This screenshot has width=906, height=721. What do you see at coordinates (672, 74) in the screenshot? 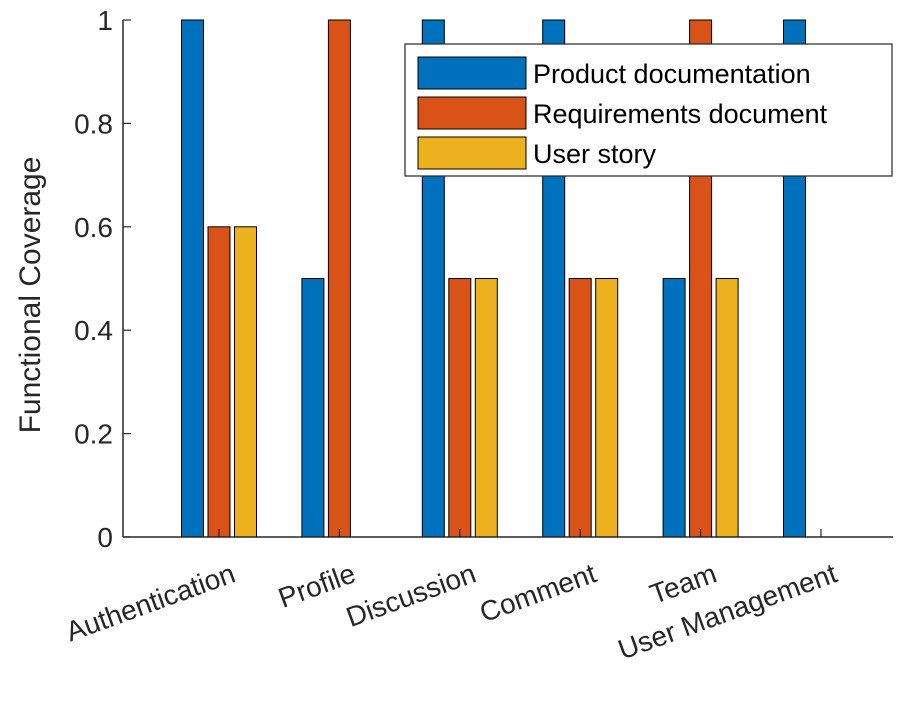
I see `legend-label: Product documentation` at bounding box center [672, 74].